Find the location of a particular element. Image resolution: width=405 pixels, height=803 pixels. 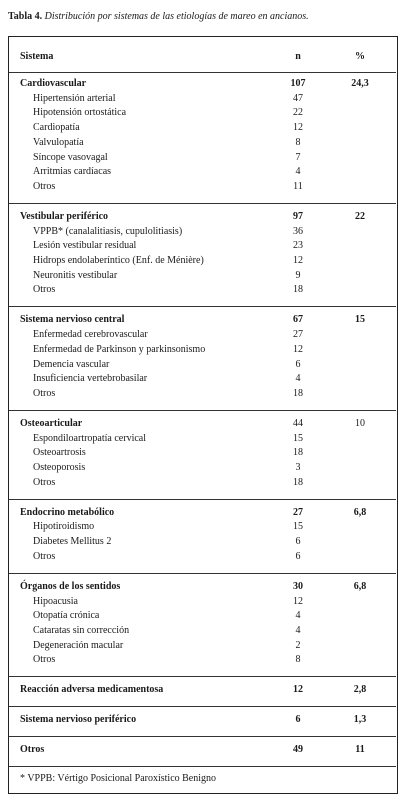

item-n: 27 is located at coordinates (298, 335).